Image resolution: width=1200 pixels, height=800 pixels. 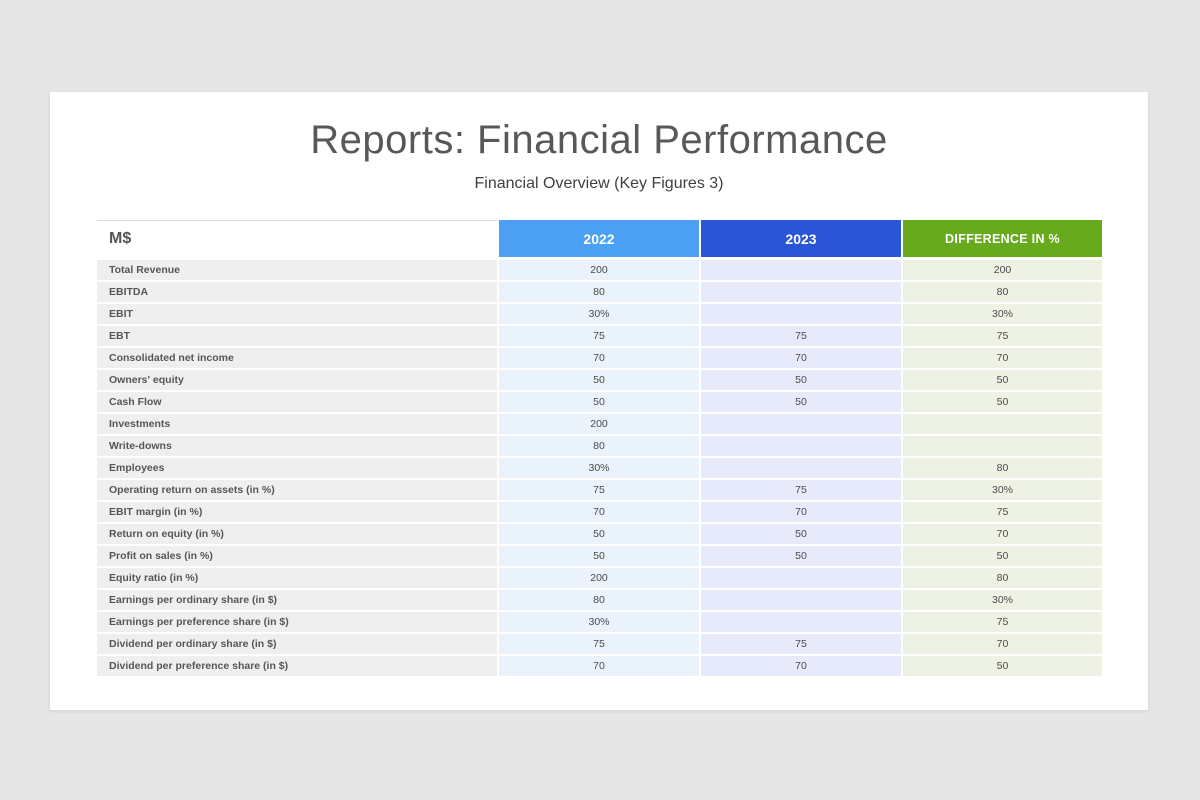 I want to click on row-label: Cash Flow, so click(x=297, y=402).